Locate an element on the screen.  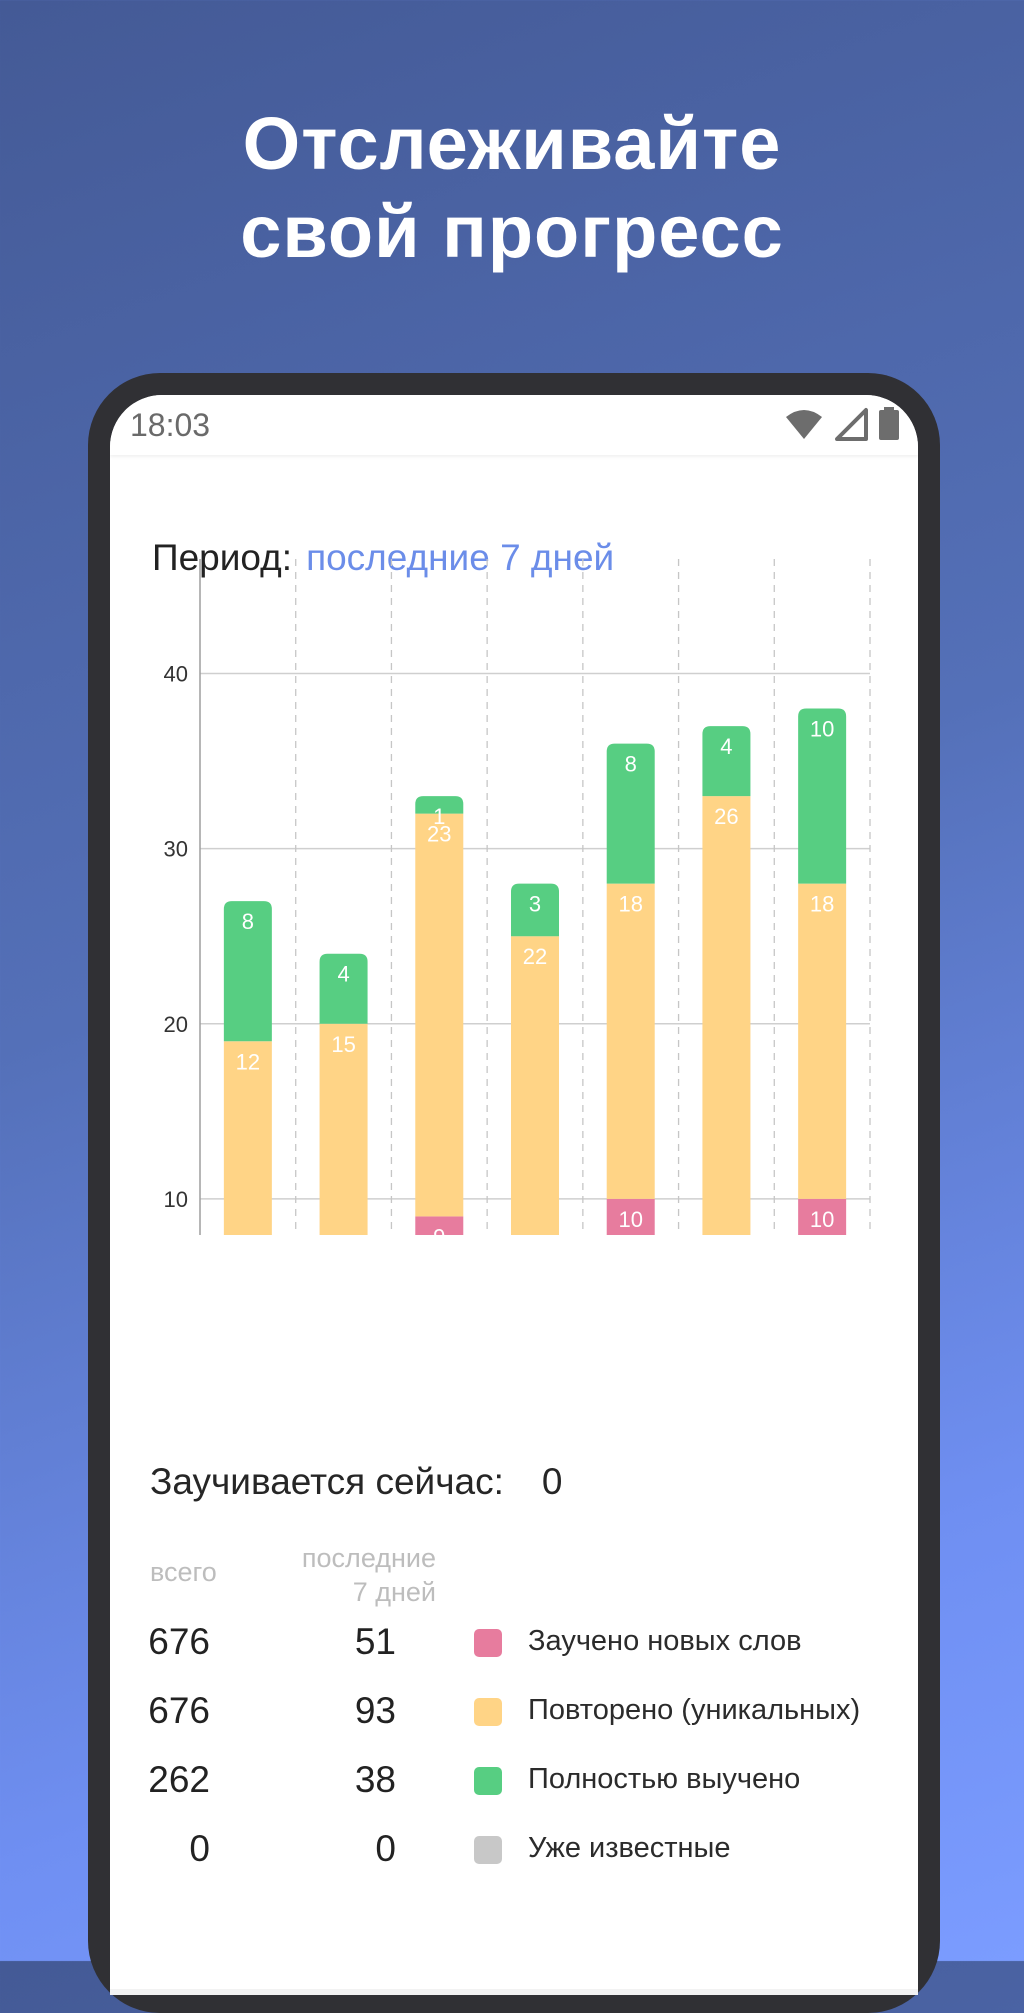
period-selector: Период: последние 7 дней is located at coordinates (383, 558).